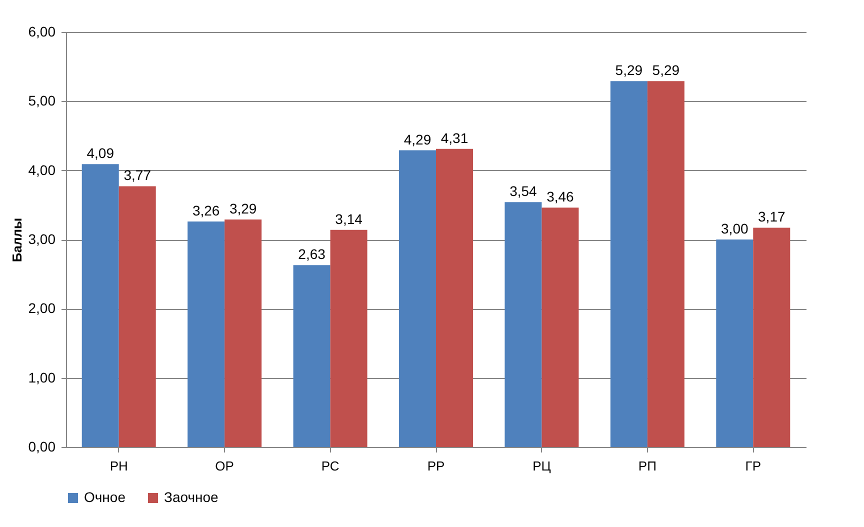 The width and height of the screenshot is (864, 527). I want to click on y-tick-label: 2,00, so click(42, 308).